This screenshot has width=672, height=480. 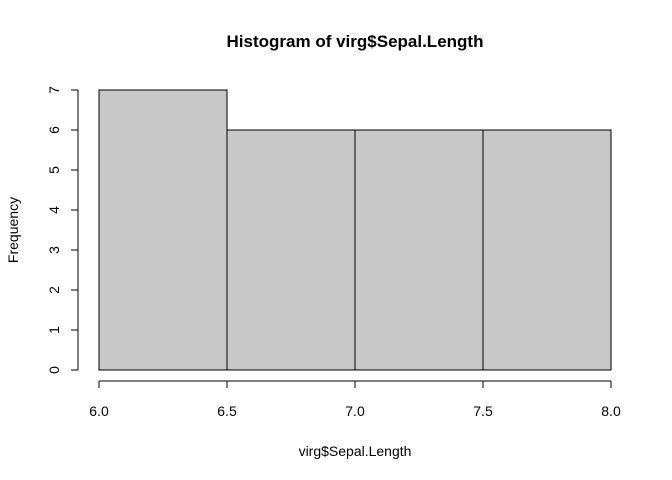 What do you see at coordinates (54, 210) in the screenshot?
I see `y-tick-label-5: 4` at bounding box center [54, 210].